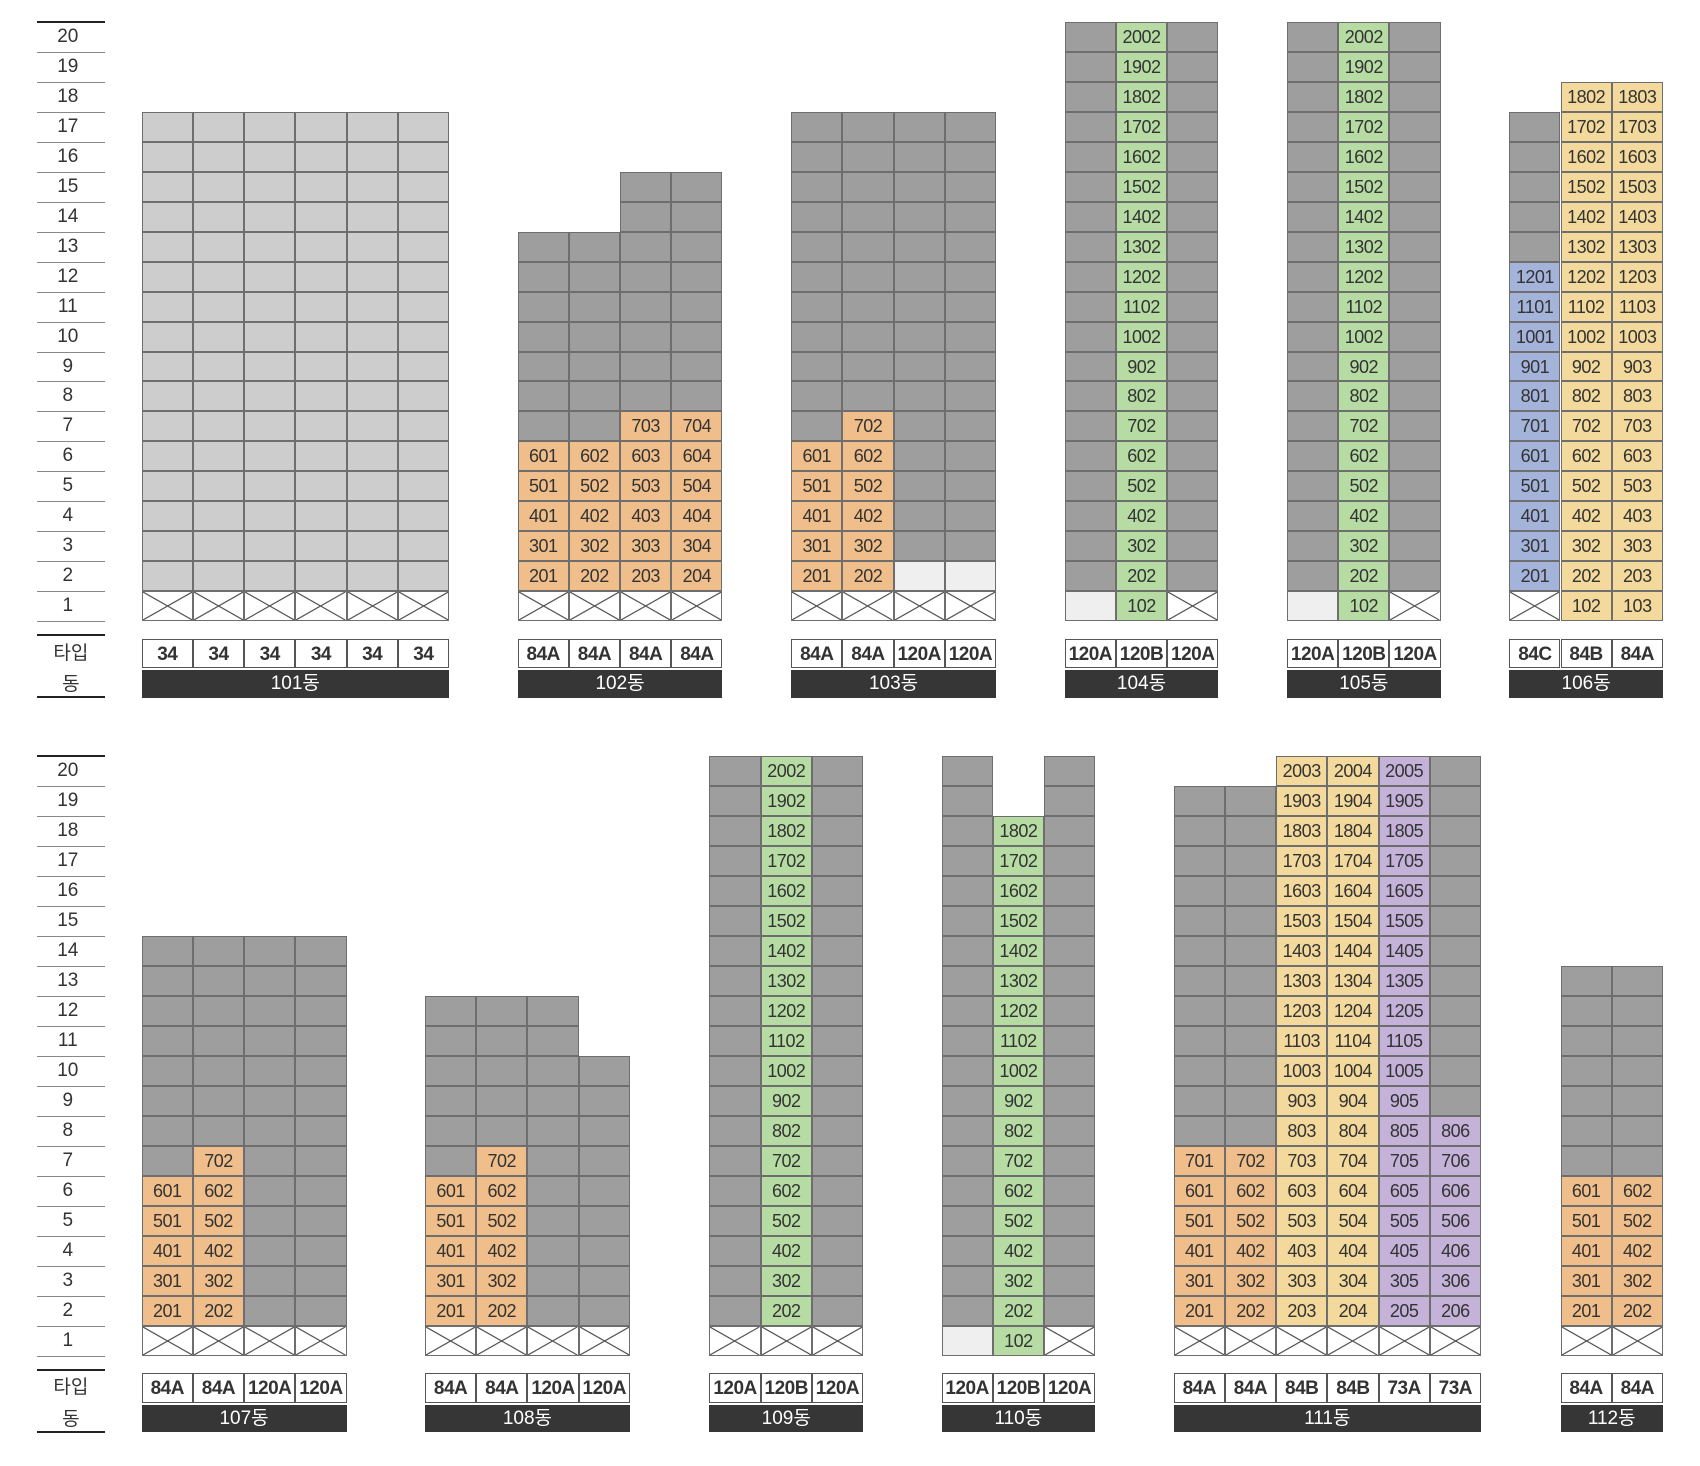  What do you see at coordinates (1404, 1161) in the screenshot?
I see `unit-cell: 705` at bounding box center [1404, 1161].